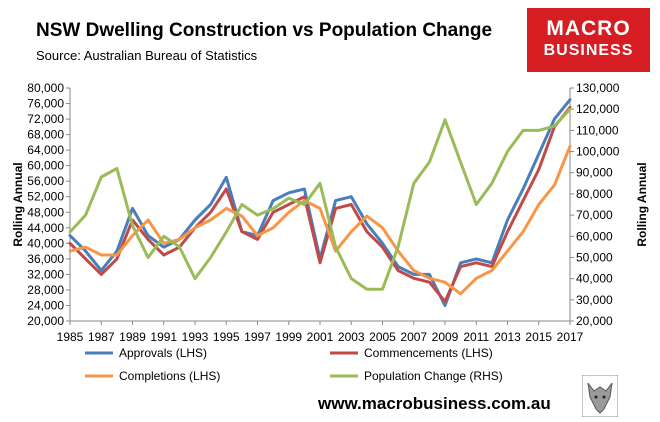  What do you see at coordinates (45, 88) in the screenshot?
I see `left-tick-label: 80,000` at bounding box center [45, 88].